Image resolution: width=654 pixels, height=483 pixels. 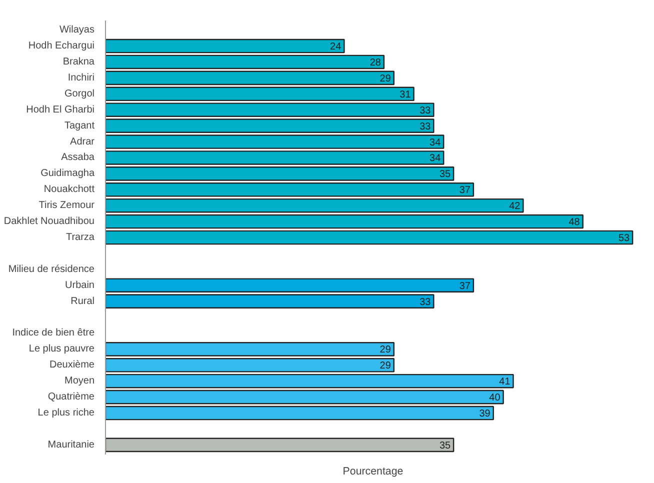 What do you see at coordinates (80, 285) in the screenshot?
I see `y-tick-label: Urbain` at bounding box center [80, 285].